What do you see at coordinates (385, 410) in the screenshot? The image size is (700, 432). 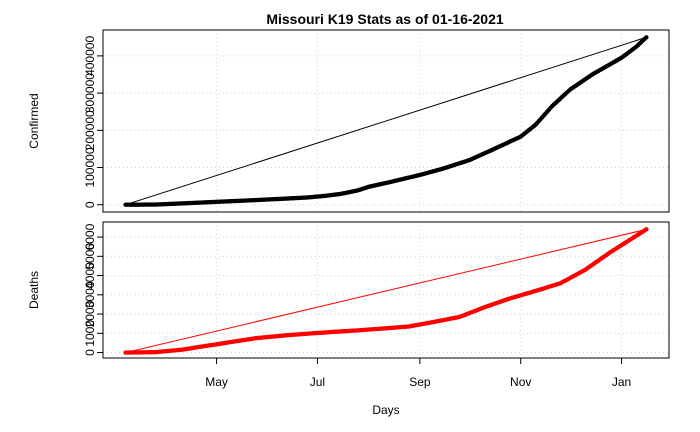 I see `x-axis-label: Days` at bounding box center [385, 410].